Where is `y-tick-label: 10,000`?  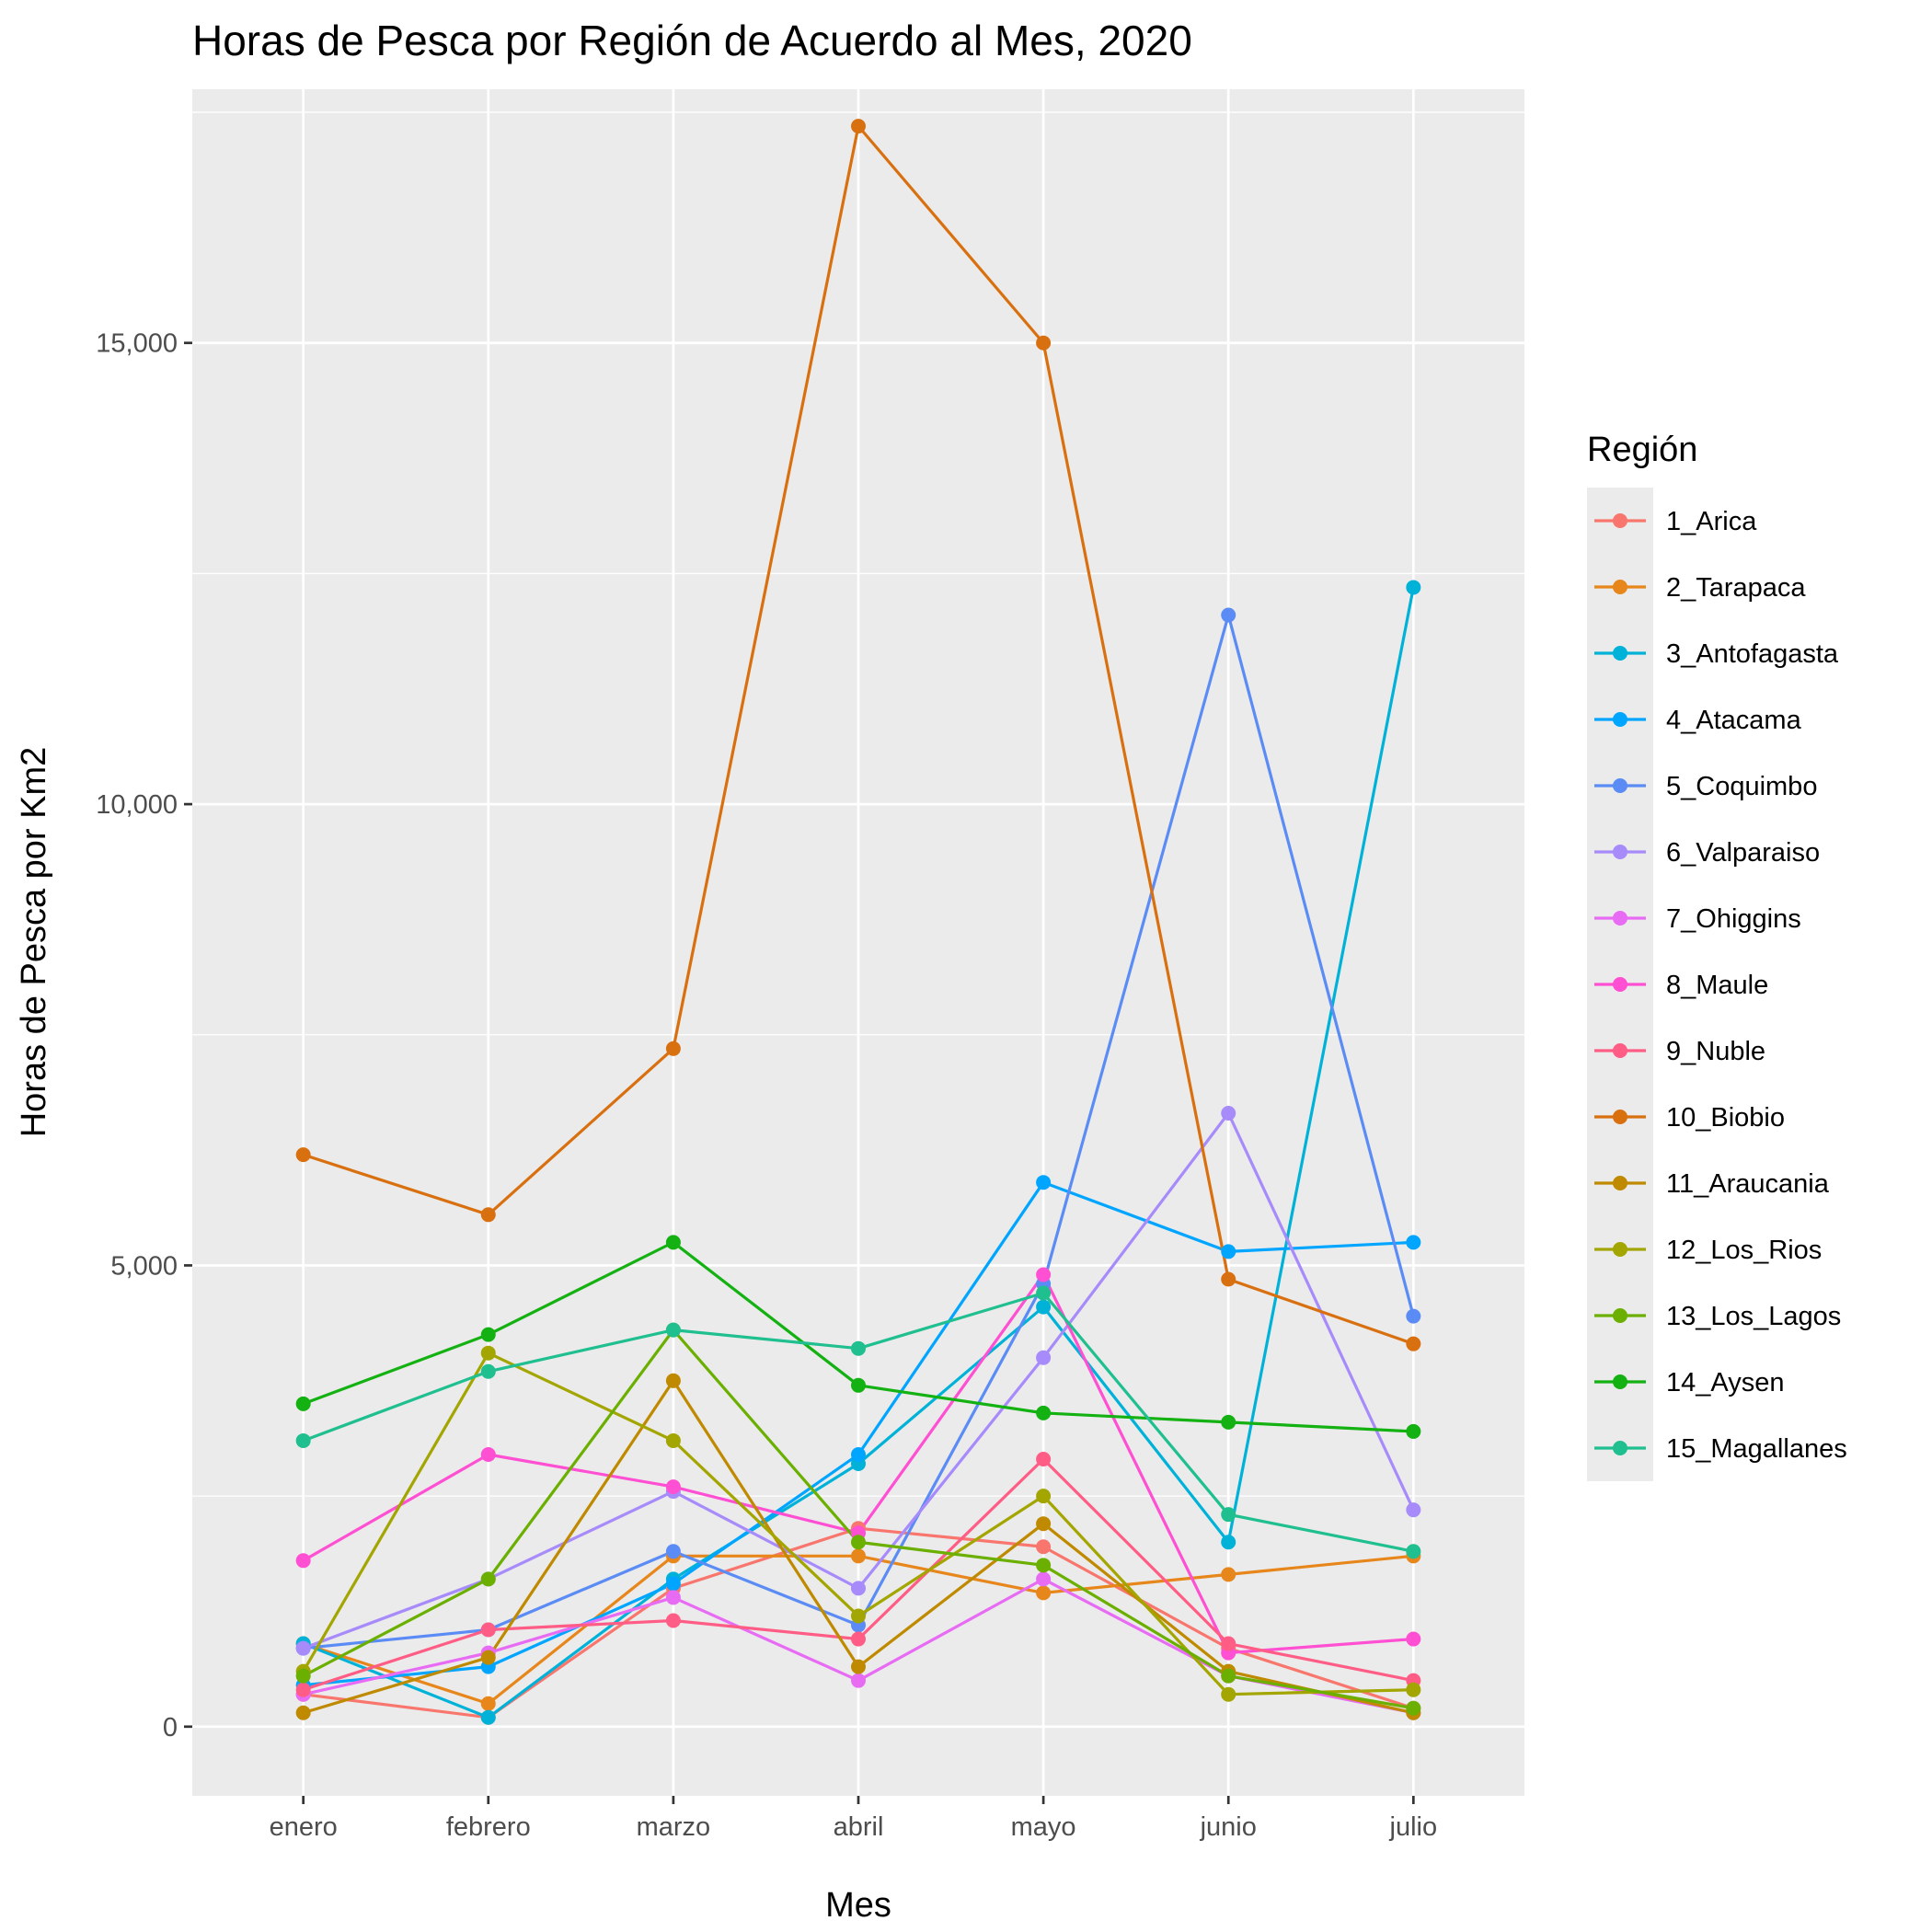 y-tick-label: 10,000 is located at coordinates (137, 805).